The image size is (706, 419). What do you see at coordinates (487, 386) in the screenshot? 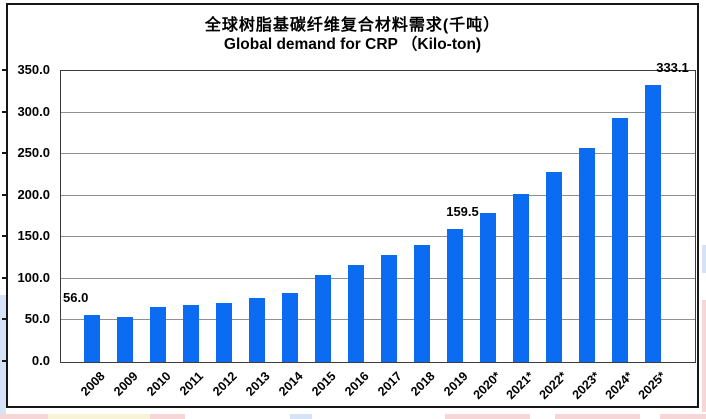
I see `x-label-2020*: 2020*` at bounding box center [487, 386].